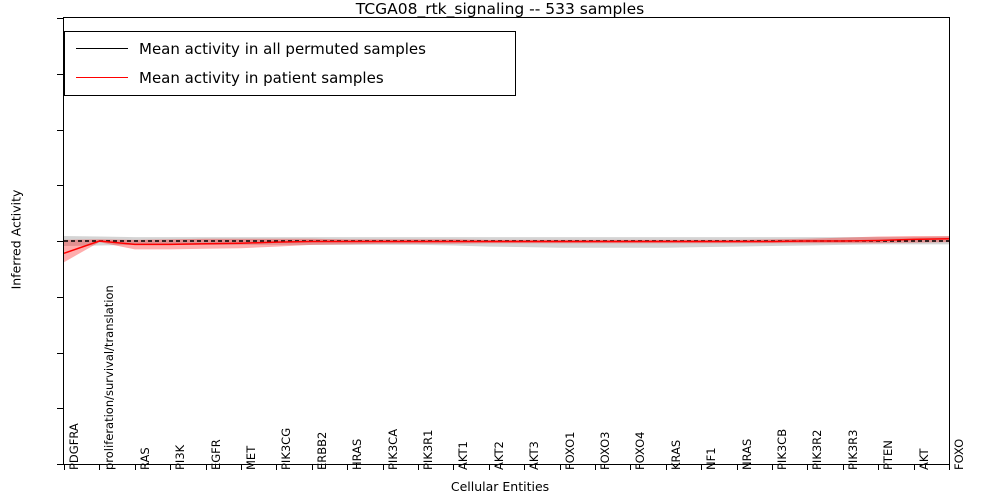 Image resolution: width=1000 pixels, height=500 pixels. Describe the element at coordinates (282, 49) in the screenshot. I see `legend-label-permuted: Mean activity in all permuted samples` at that location.